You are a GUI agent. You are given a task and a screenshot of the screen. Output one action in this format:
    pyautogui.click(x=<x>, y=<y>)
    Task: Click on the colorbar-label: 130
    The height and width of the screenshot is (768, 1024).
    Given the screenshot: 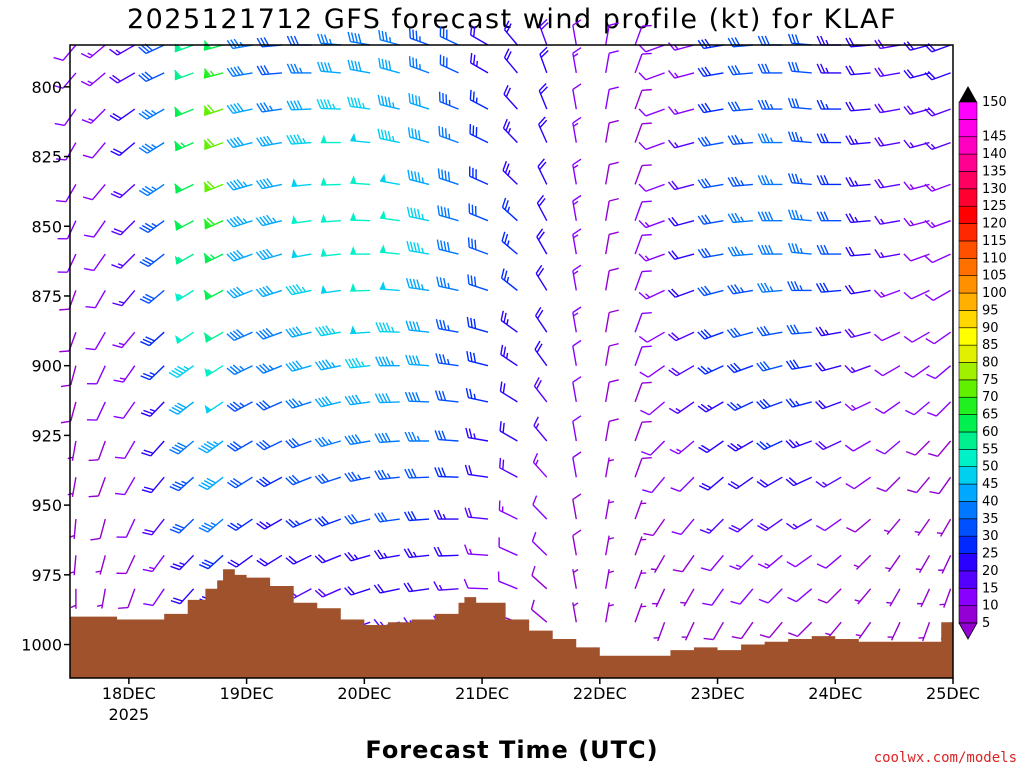 What is the action you would take?
    pyautogui.click(x=994, y=189)
    